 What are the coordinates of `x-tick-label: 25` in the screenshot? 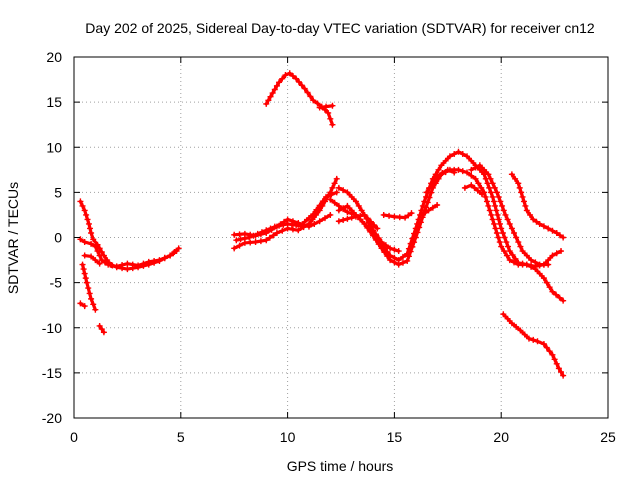 It's located at (608, 437).